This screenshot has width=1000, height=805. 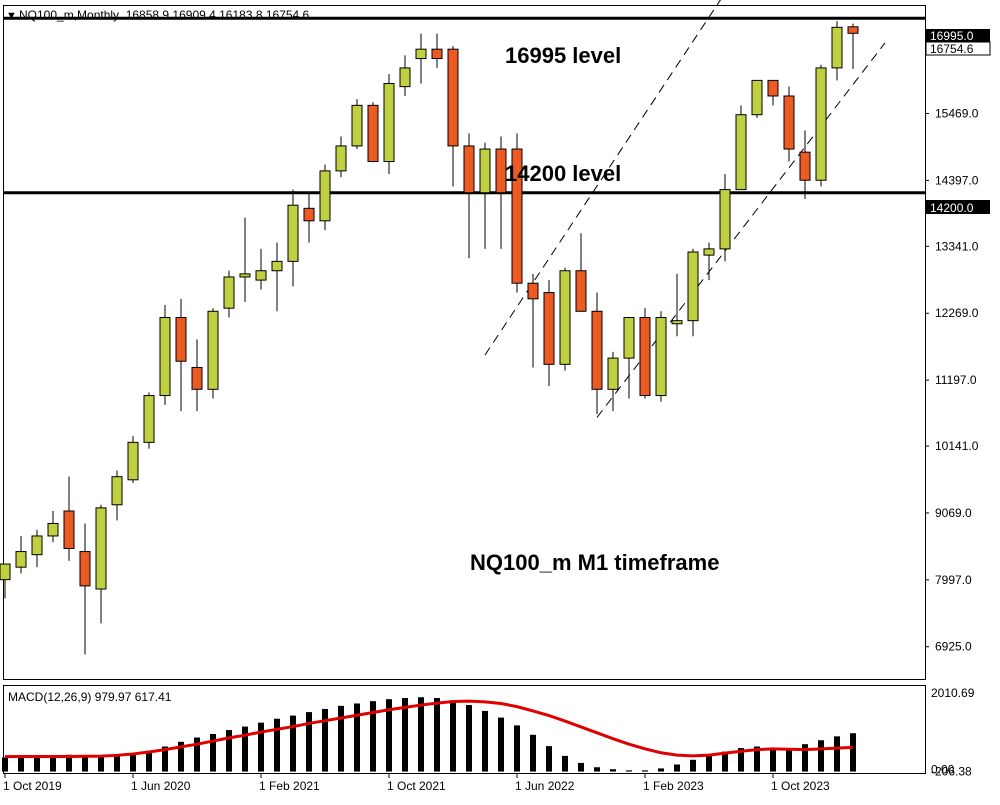 What do you see at coordinates (11, 16) in the screenshot?
I see `dropdown-arrow-icon: ▼` at bounding box center [11, 16].